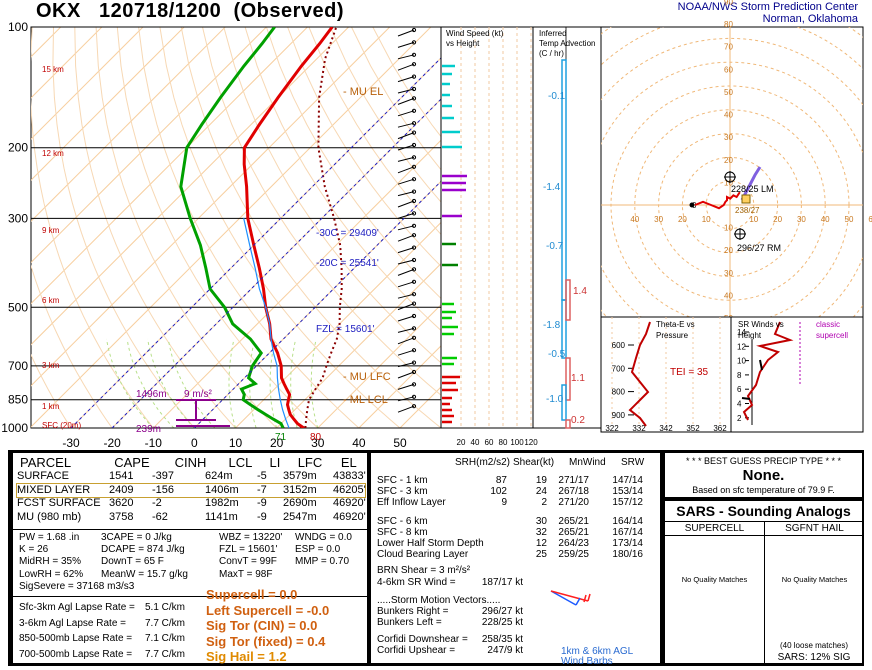 The height and width of the screenshot is (670, 872). What do you see at coordinates (165, 607) in the screenshot?
I see `lapse-value: 5.1 C/km` at bounding box center [165, 607].